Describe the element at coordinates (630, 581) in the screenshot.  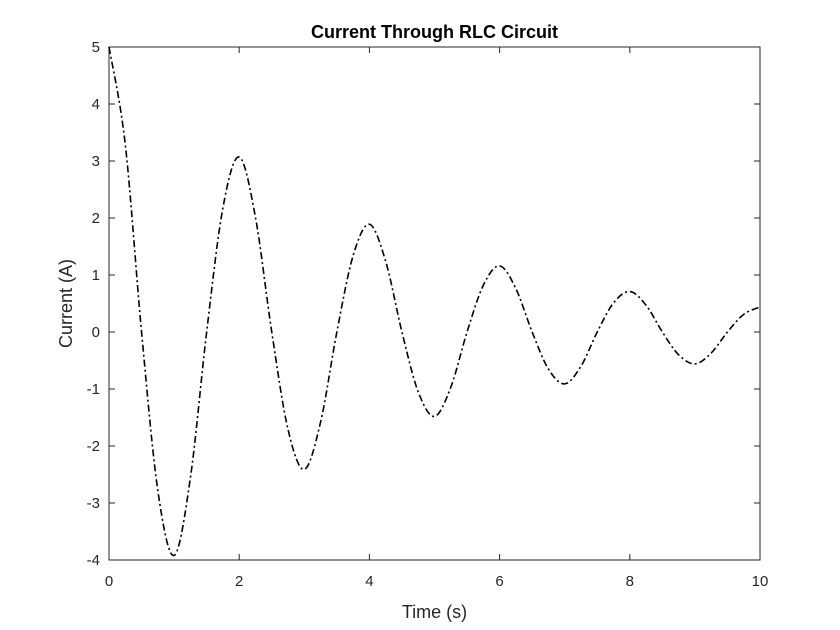
I see `x-tick-label: 8` at that location.